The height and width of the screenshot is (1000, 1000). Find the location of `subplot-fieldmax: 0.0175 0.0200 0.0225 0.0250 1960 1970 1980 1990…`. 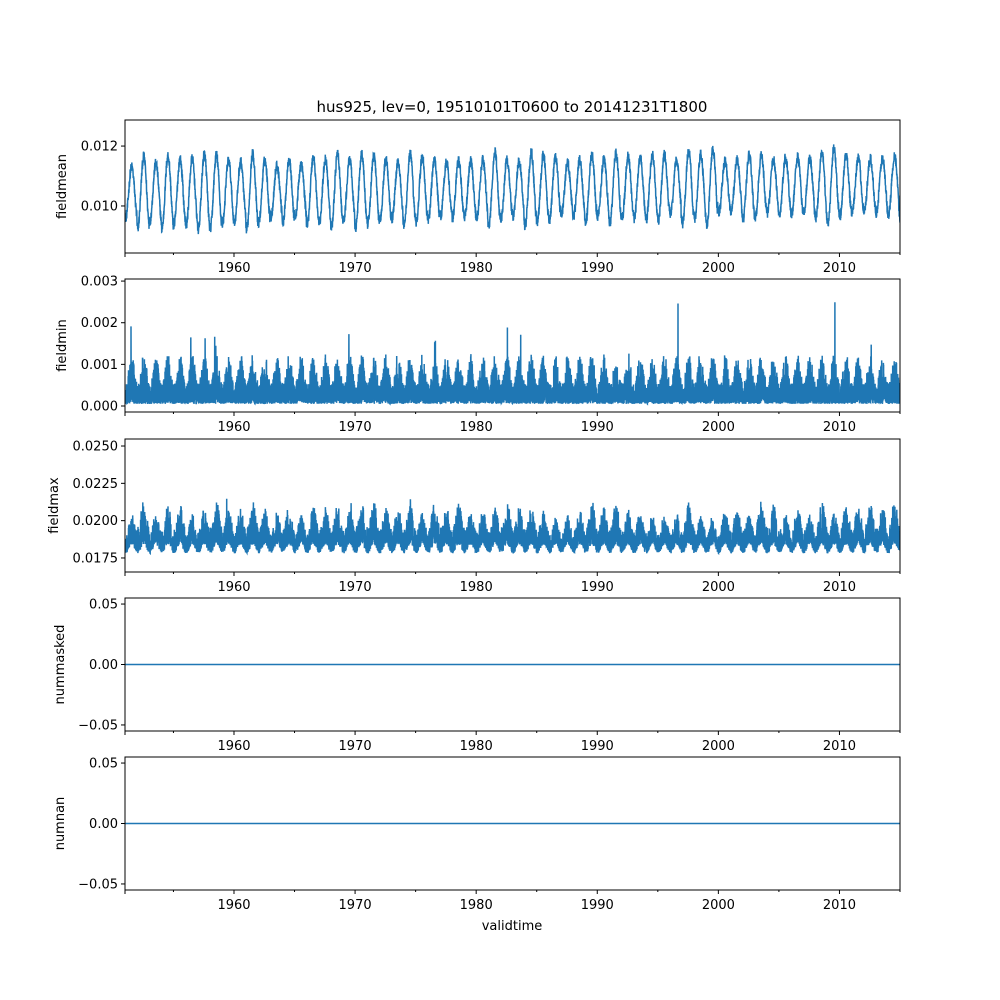

subplot-fieldmax: 0.0175 0.0200 0.0225 0.0250 1960 1970 1980 1990… is located at coordinates (474, 516).